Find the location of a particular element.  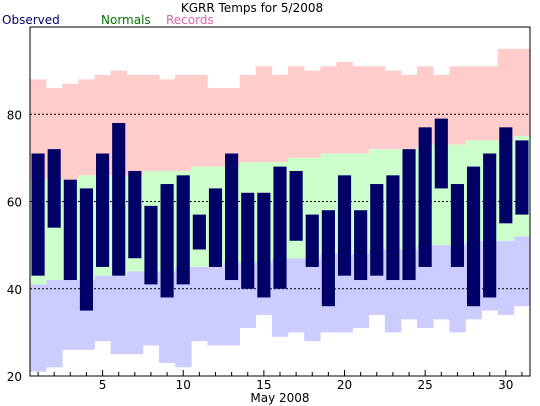

y-tick-label: 20 is located at coordinates (14, 377).